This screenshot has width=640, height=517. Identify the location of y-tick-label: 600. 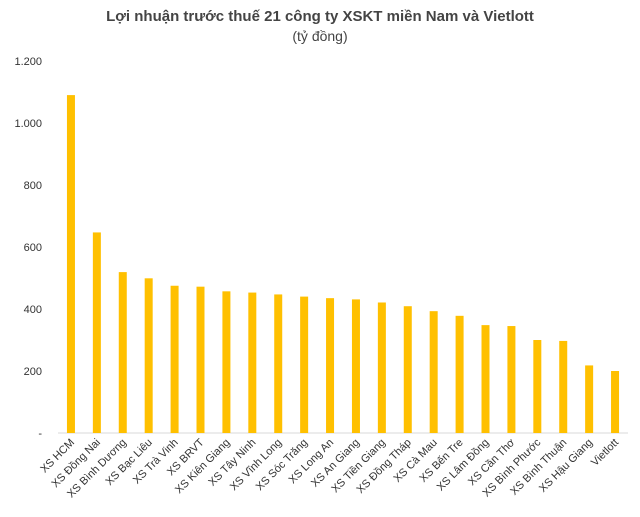
(33, 248).